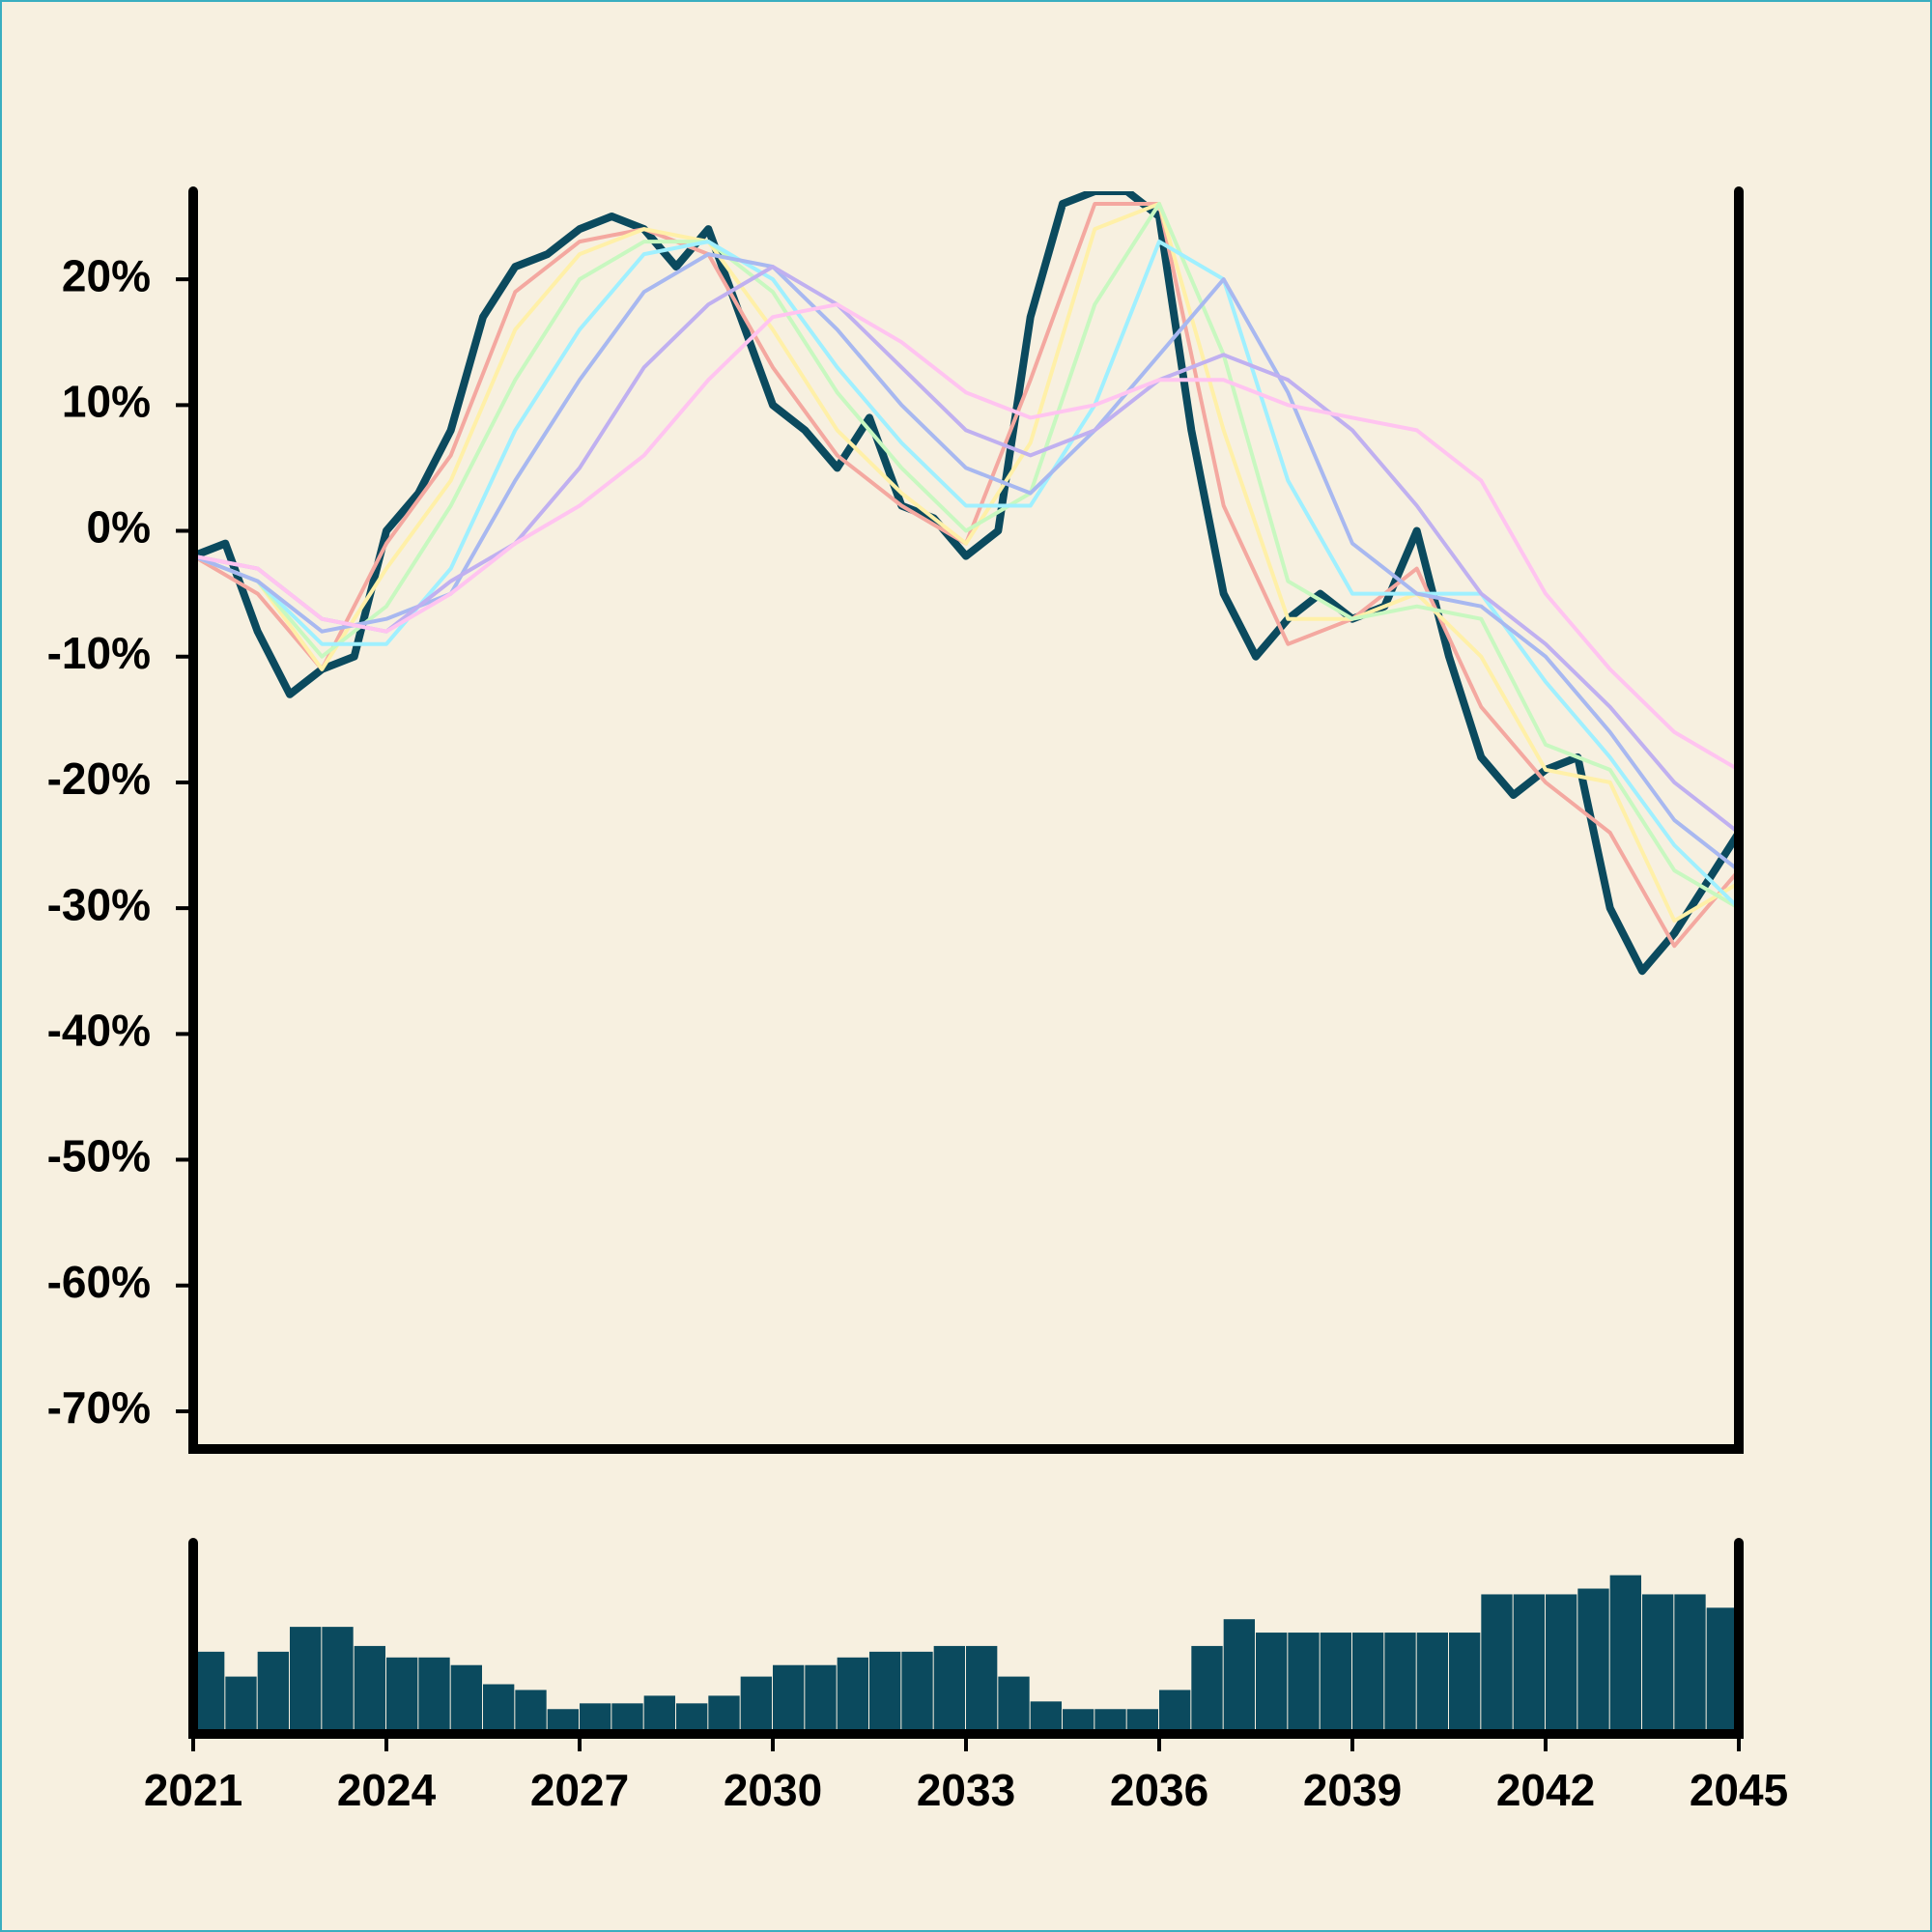  What do you see at coordinates (99, 1407) in the screenshot?
I see `y-tick-label: -70%` at bounding box center [99, 1407].